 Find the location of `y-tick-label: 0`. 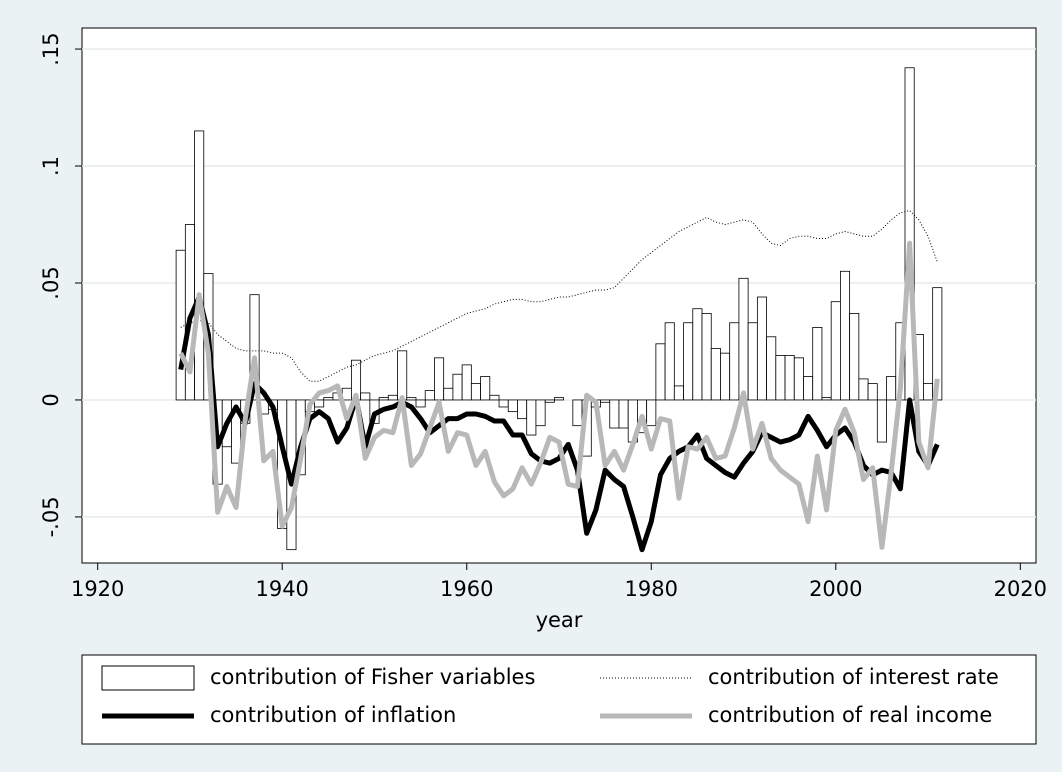

y-tick-label: 0 is located at coordinates (51, 399).